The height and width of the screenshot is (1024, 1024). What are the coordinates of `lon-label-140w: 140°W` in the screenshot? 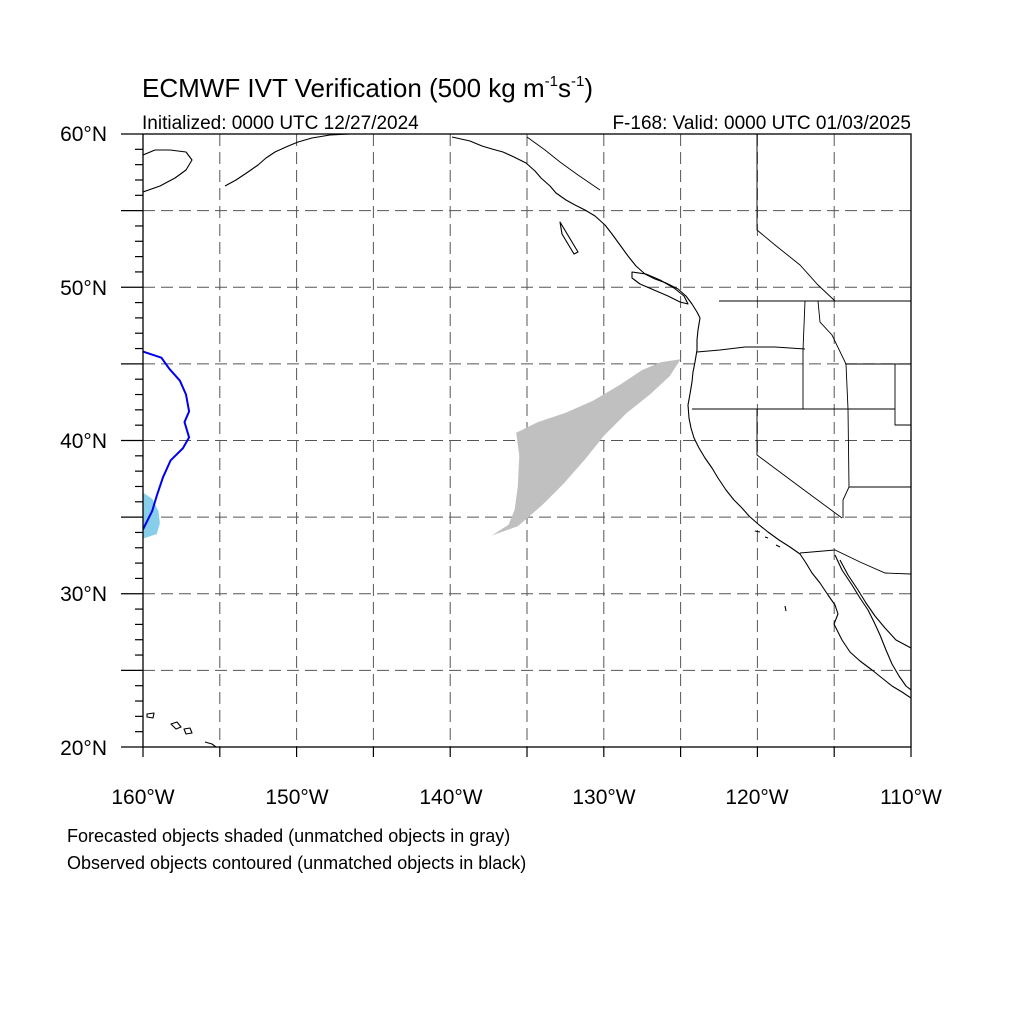 It's located at (450, 797).